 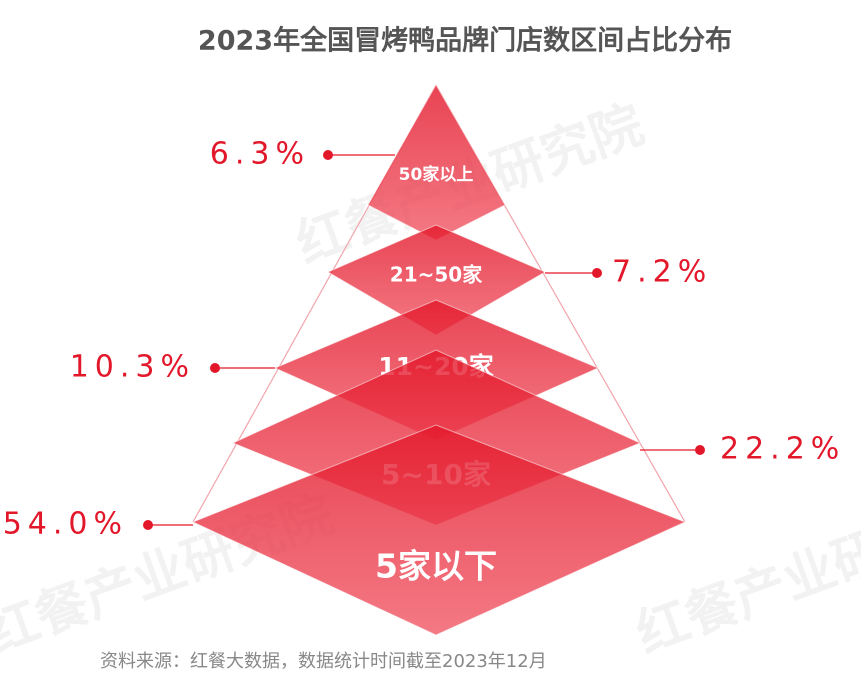 I want to click on layer-label: 21~50家, so click(x=436, y=275).